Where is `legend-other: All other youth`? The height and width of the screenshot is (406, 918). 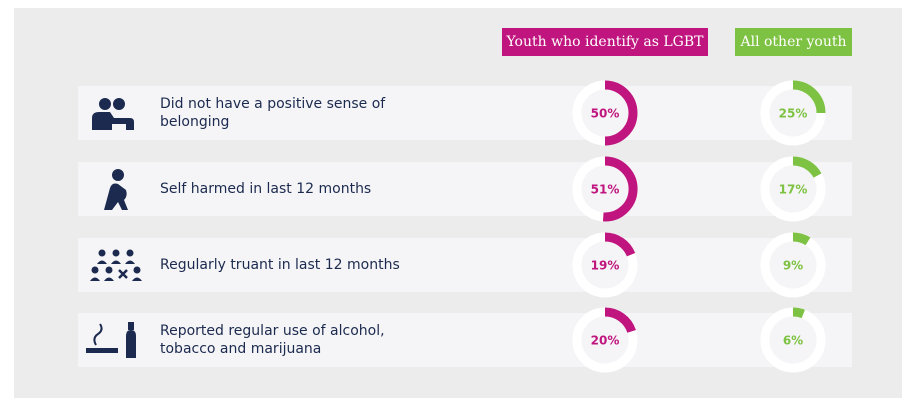 legend-other: All other youth is located at coordinates (793, 42).